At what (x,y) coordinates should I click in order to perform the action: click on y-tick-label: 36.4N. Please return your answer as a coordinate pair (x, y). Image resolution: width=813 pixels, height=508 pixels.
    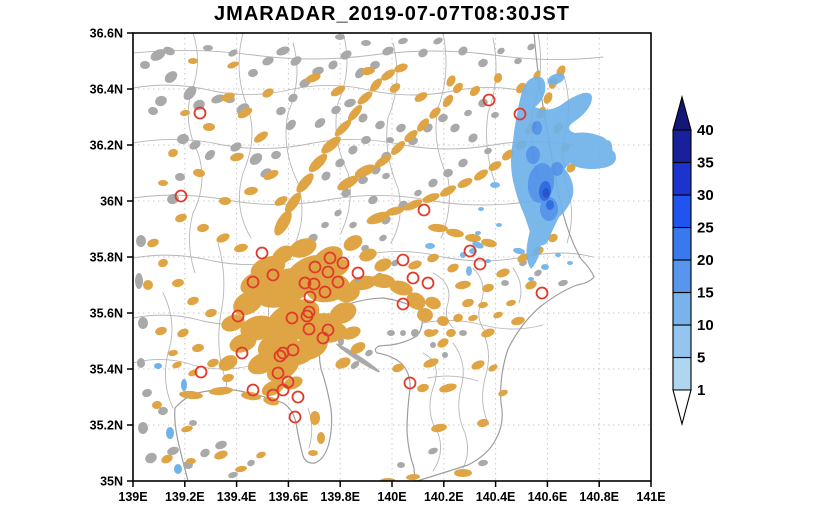
    Looking at the image, I should click on (106, 90).